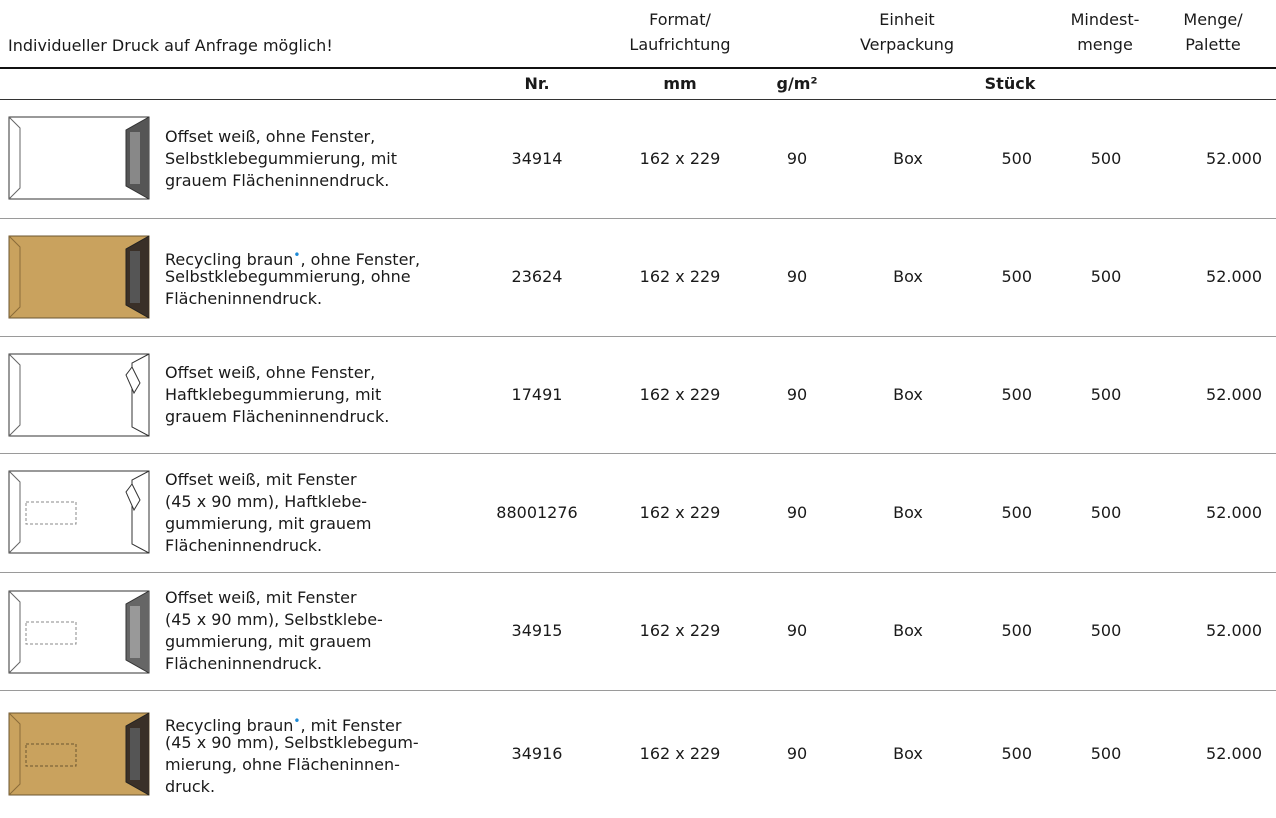 This screenshot has width=1276, height=818. I want to click on description-line: Haftklebegummierung, mit, so click(273, 394).